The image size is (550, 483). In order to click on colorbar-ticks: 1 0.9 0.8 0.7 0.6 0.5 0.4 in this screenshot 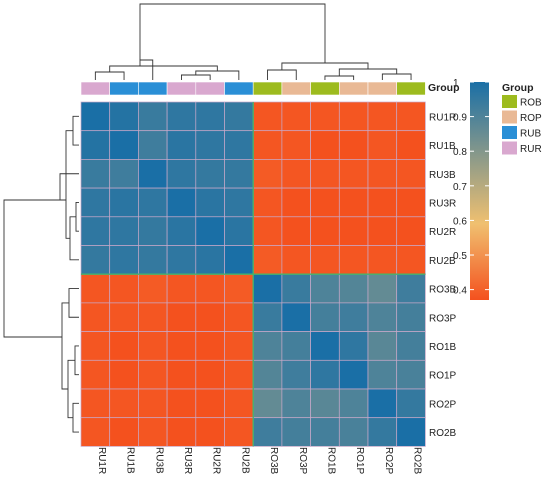, I will do `click(471, 187)`.